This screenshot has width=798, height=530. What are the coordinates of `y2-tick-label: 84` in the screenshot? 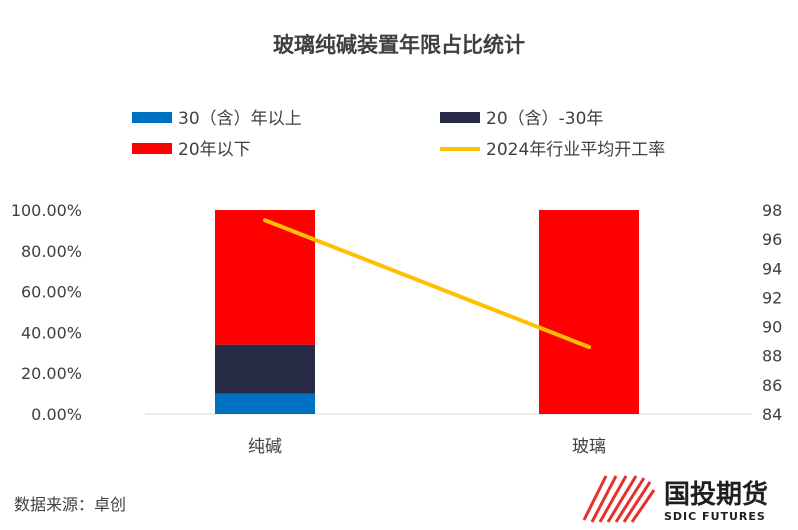 It's located at (772, 414).